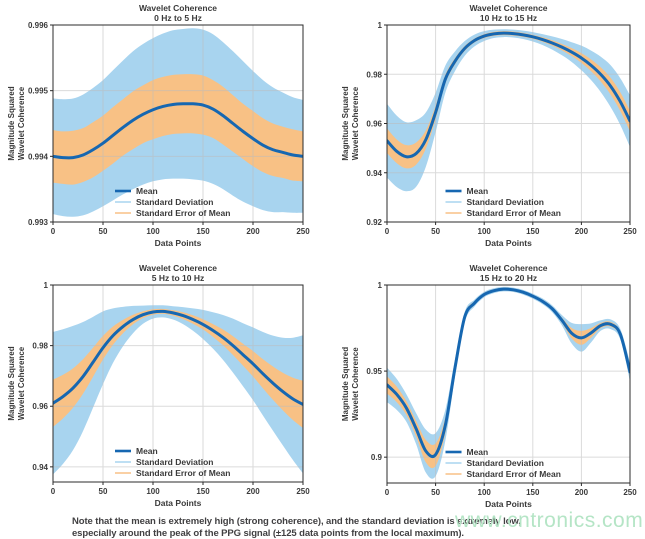  Describe the element at coordinates (178, 18) in the screenshot. I see `chart-subtitle: 0 Hz to 5 Hz` at that location.